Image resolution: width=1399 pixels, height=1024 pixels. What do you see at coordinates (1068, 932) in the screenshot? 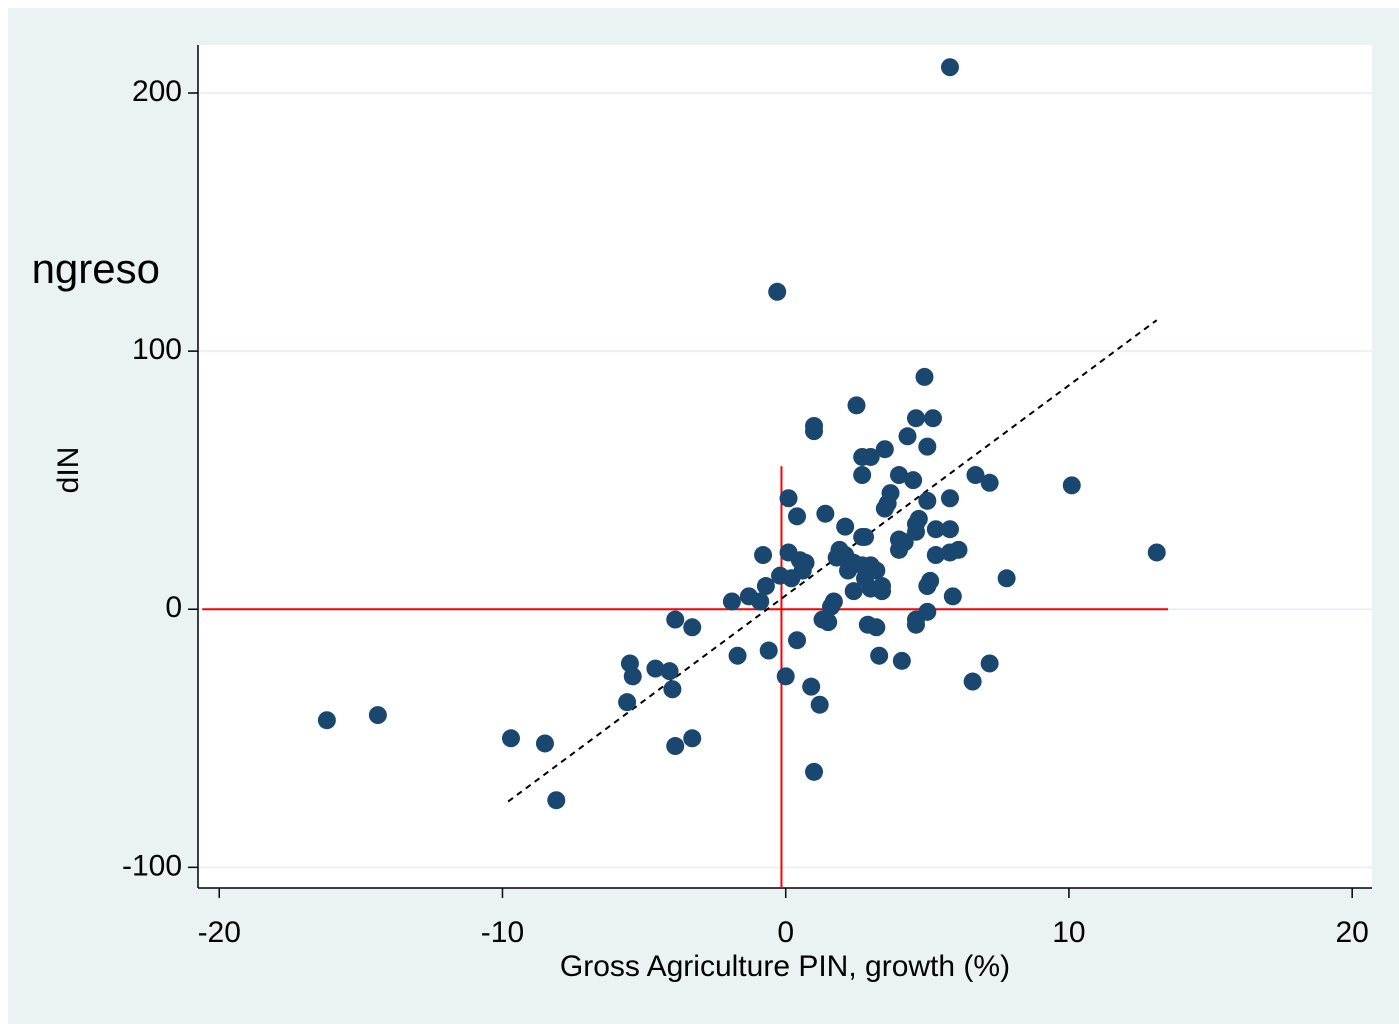
I see `x-tick-label: 10` at bounding box center [1068, 932].